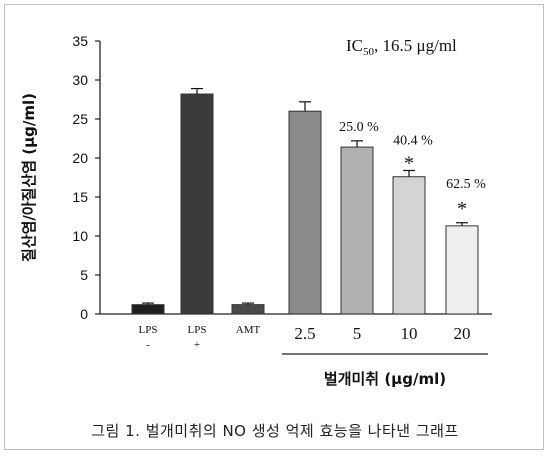  Describe the element at coordinates (413, 141) in the screenshot. I see `inhibition-percent-label: 40.4 %` at that location.